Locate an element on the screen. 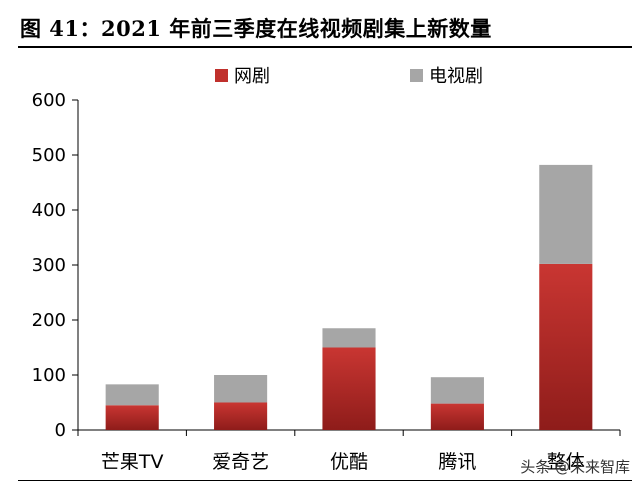 Image resolution: width=640 pixels, height=492 pixels. x-category-label: 优酷 is located at coordinates (349, 462).